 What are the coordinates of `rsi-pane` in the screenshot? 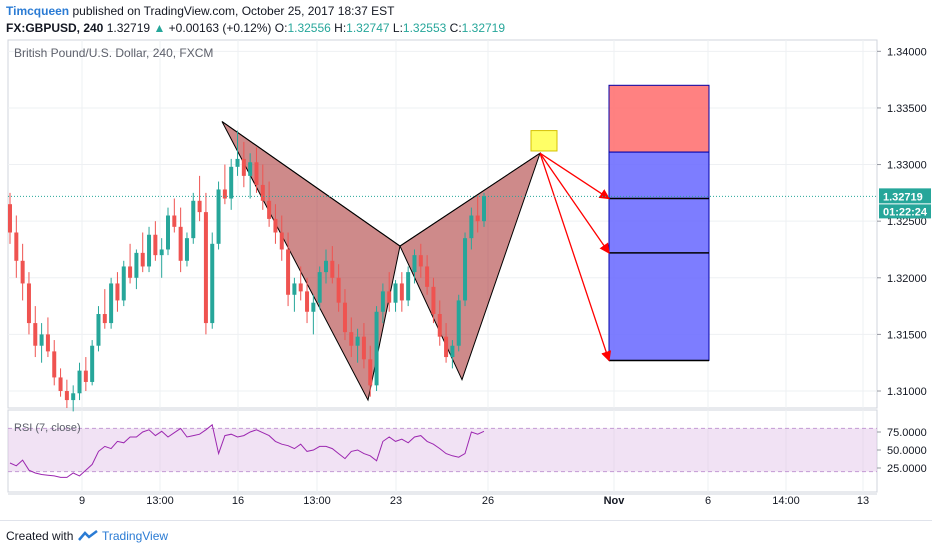 It's located at (442, 450).